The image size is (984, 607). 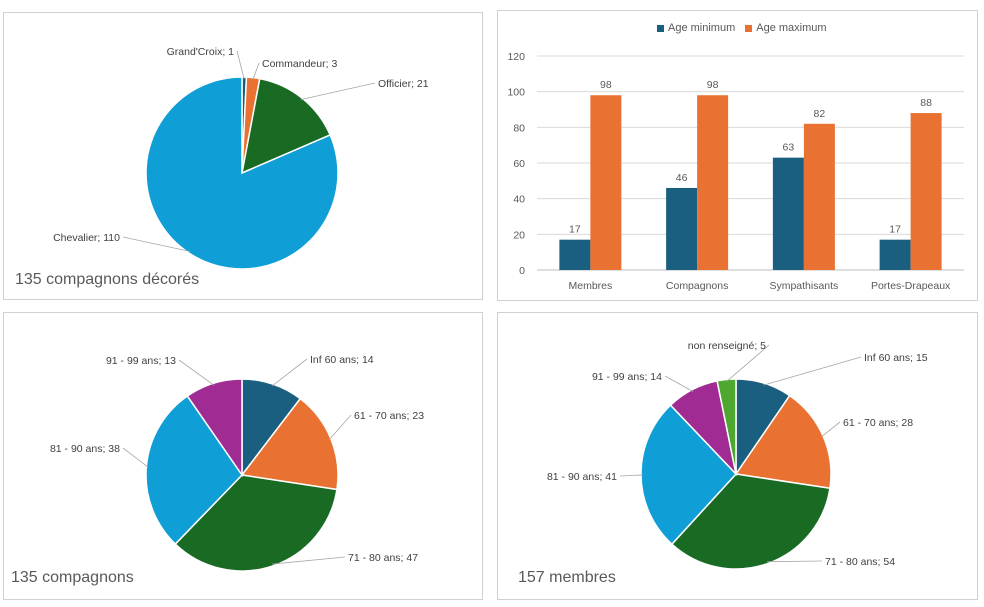 I want to click on bar-data-label: 46, so click(x=682, y=178).